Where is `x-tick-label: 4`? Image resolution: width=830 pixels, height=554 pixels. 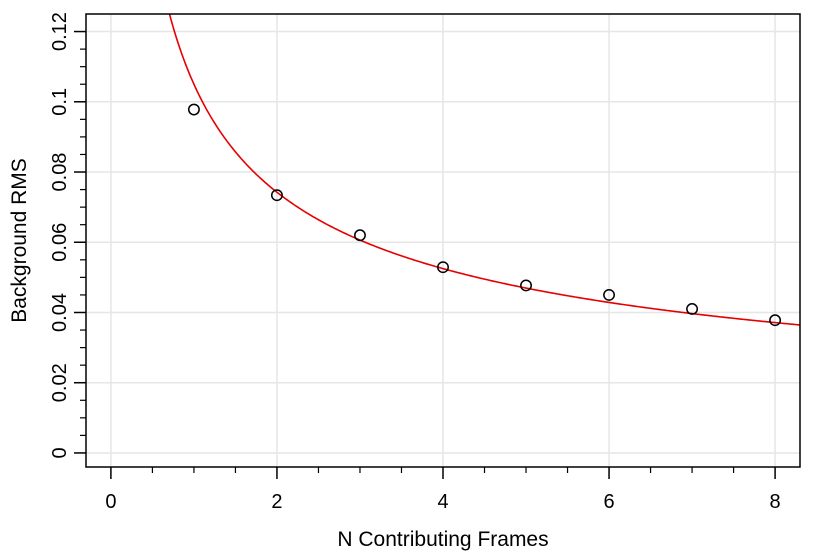 x-tick-label: 4 is located at coordinates (442, 502).